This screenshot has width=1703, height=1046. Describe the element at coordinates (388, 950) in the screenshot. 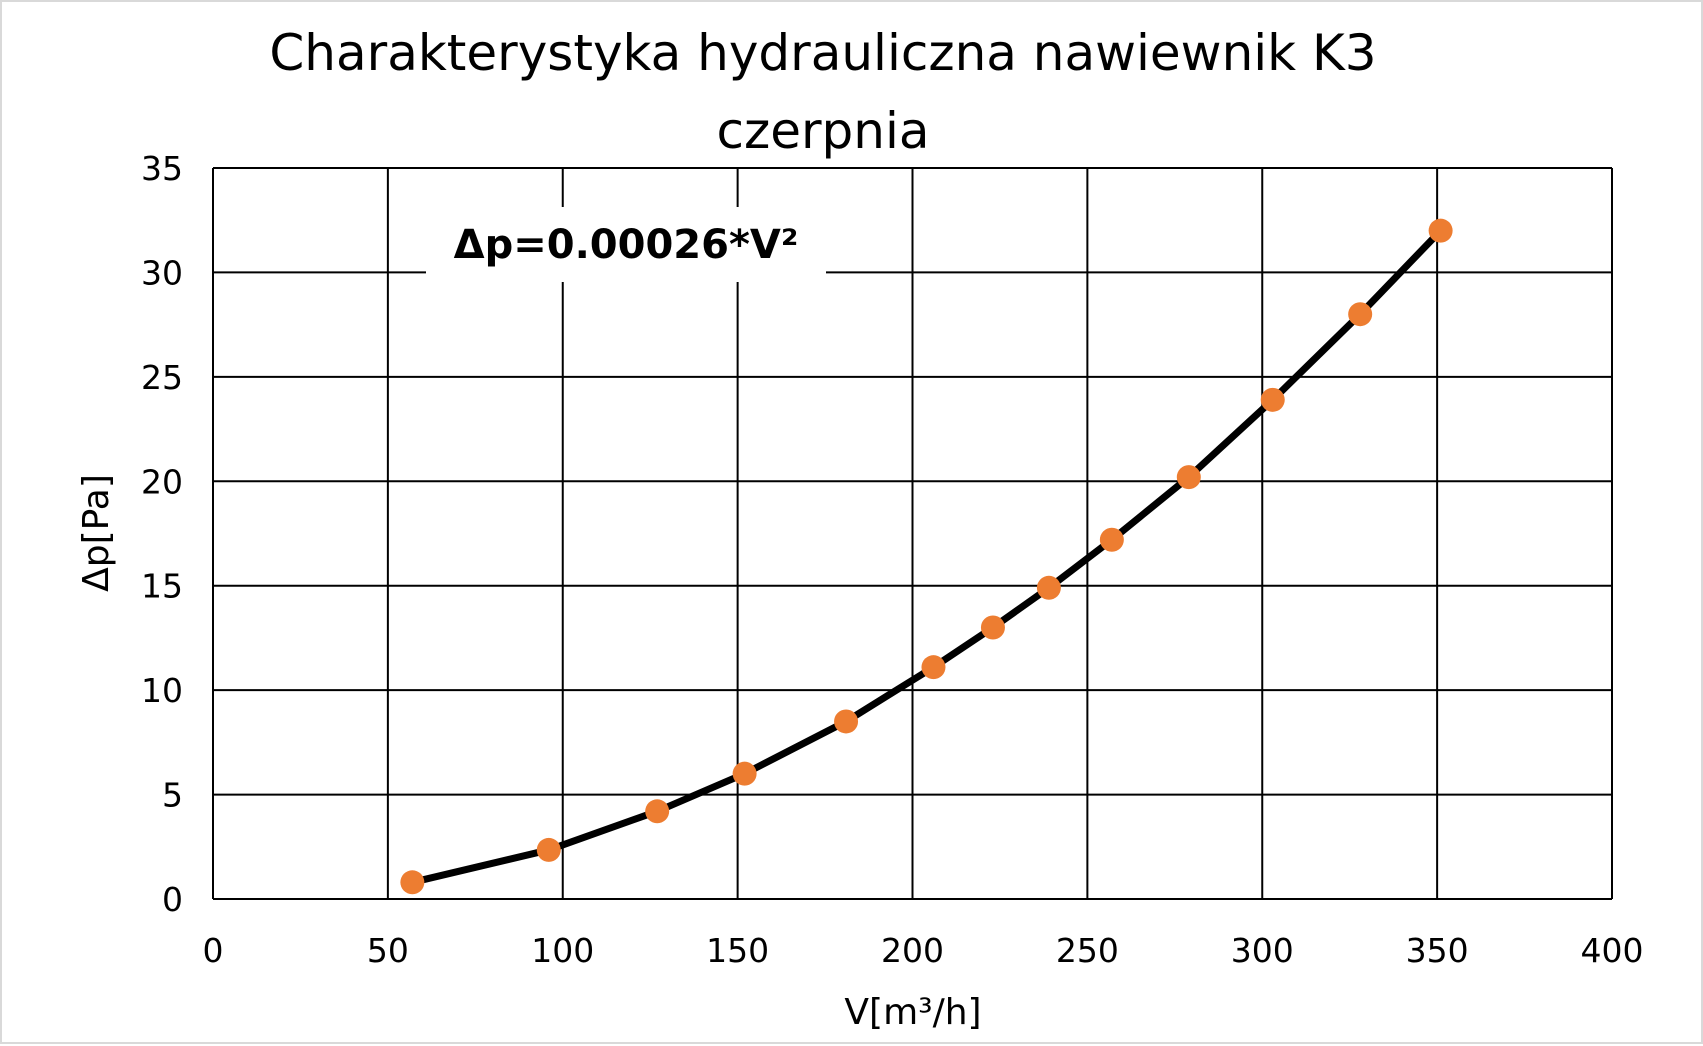

I see `x-tick-label: 50` at that location.